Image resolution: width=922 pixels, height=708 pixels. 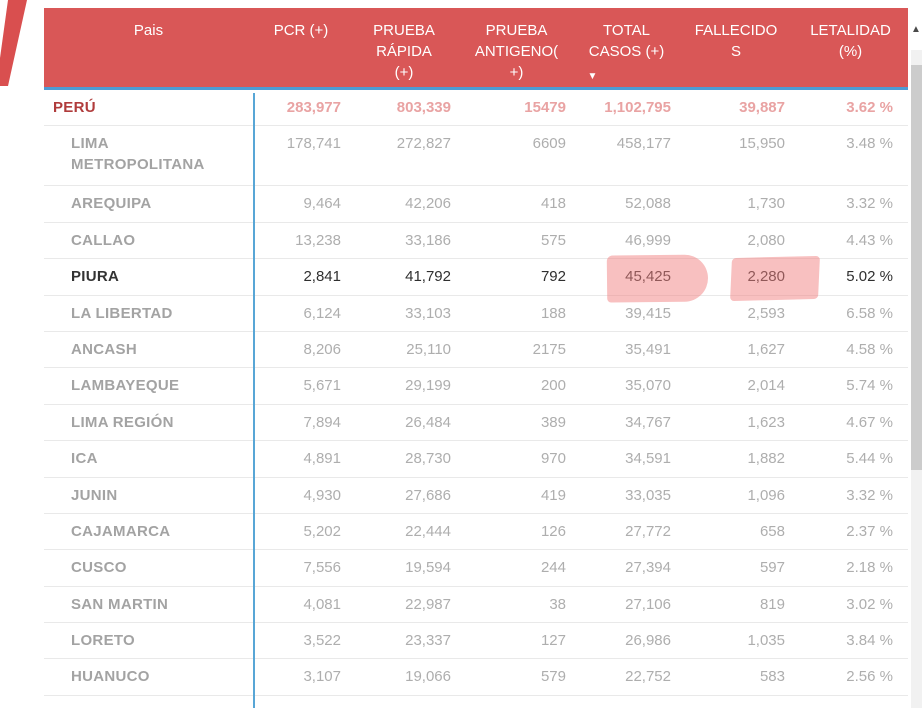 I want to click on prueba-rapida-cell: 28,730, so click(x=428, y=459).